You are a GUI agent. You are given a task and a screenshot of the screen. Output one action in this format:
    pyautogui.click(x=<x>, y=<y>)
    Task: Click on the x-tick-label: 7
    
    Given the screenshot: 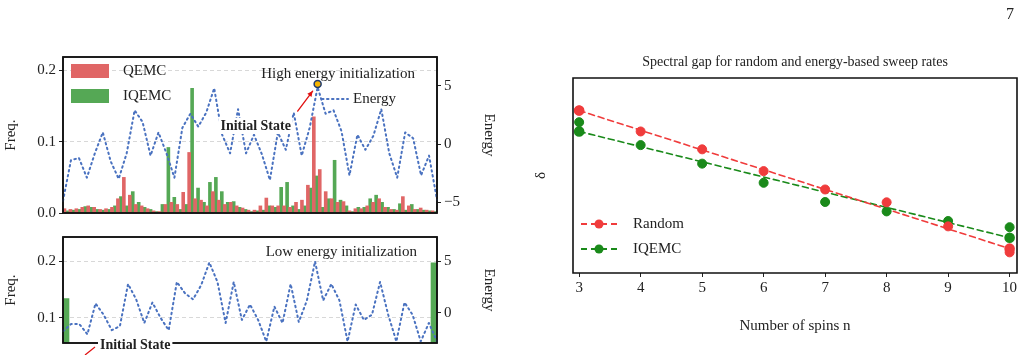 What is the action you would take?
    pyautogui.click(x=825, y=286)
    